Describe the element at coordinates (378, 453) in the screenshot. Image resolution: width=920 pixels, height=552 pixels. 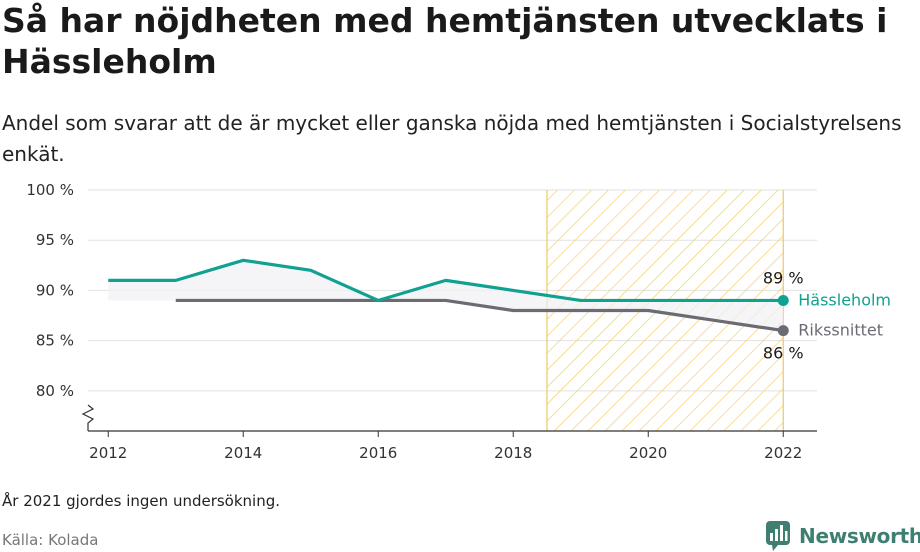
I see `x-tick-label: 2016` at that location.